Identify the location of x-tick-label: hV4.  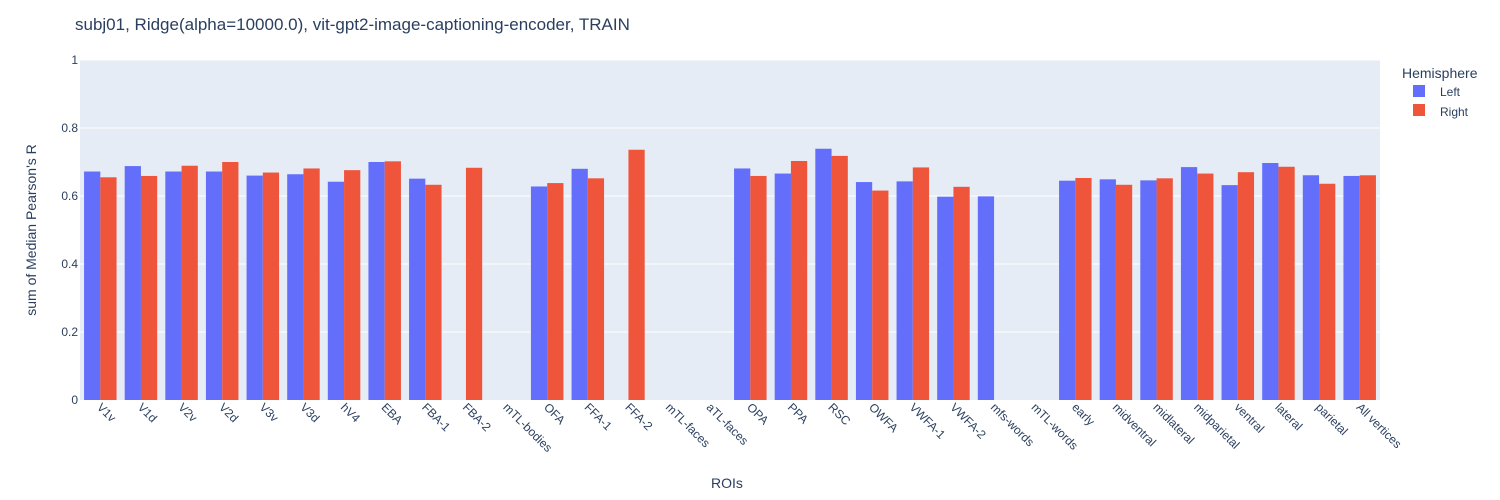
(350, 412).